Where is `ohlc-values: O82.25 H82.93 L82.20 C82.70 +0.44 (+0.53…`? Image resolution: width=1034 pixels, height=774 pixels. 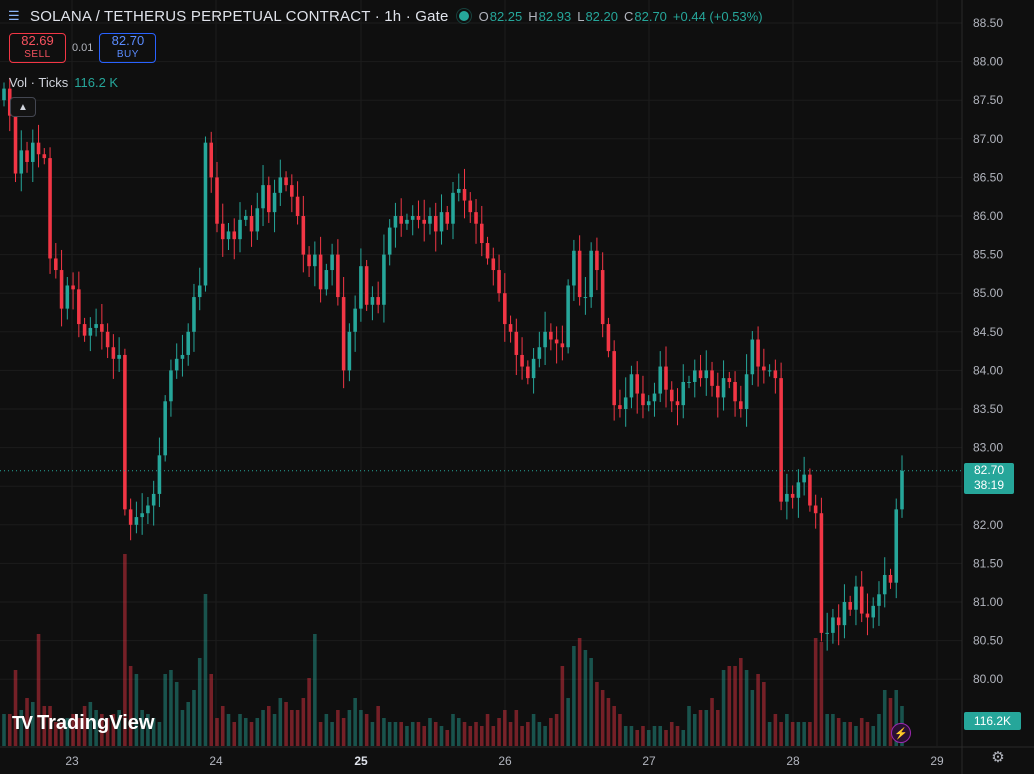
ohlc-values: O82.25 H82.93 L82.20 C82.70 +0.44 (+0.53… is located at coordinates (621, 16).